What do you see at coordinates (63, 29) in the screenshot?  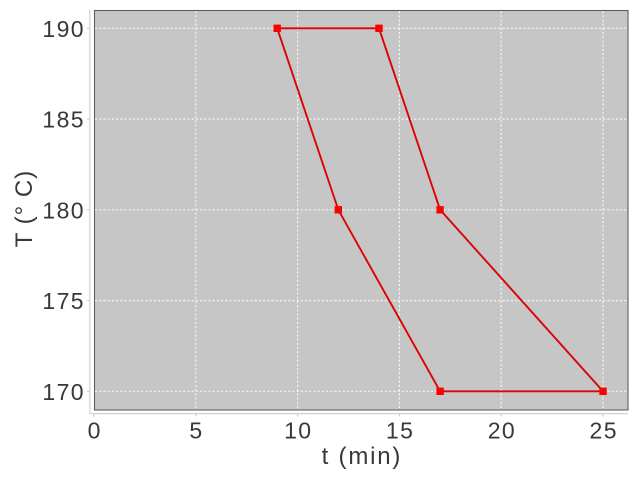 I see `svg-text: 190` at bounding box center [63, 29].